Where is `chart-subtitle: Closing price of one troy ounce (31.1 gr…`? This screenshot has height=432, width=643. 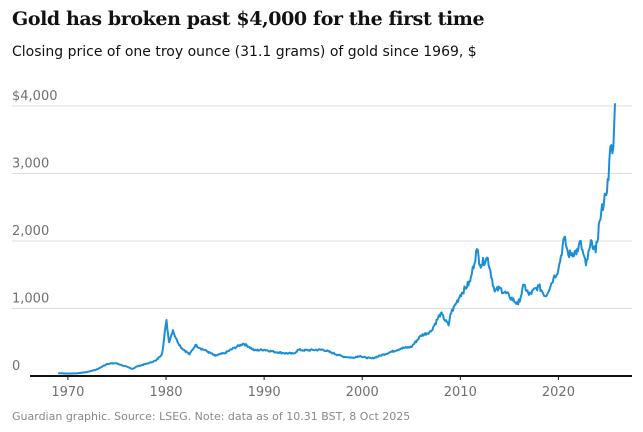
chart-subtitle: Closing price of one troy ounce (31.1 gr… is located at coordinates (244, 52).